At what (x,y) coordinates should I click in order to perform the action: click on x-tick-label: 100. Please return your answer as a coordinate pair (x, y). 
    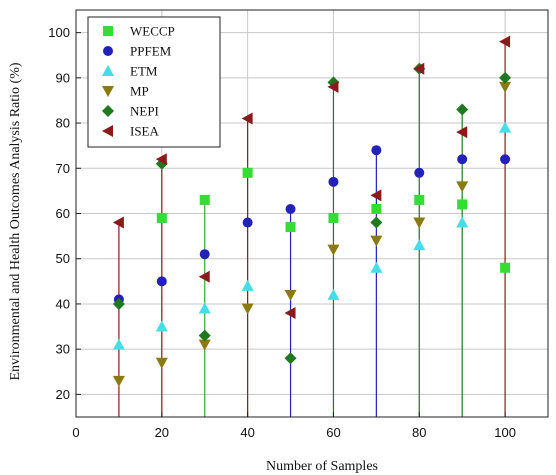
    Looking at the image, I should click on (505, 432).